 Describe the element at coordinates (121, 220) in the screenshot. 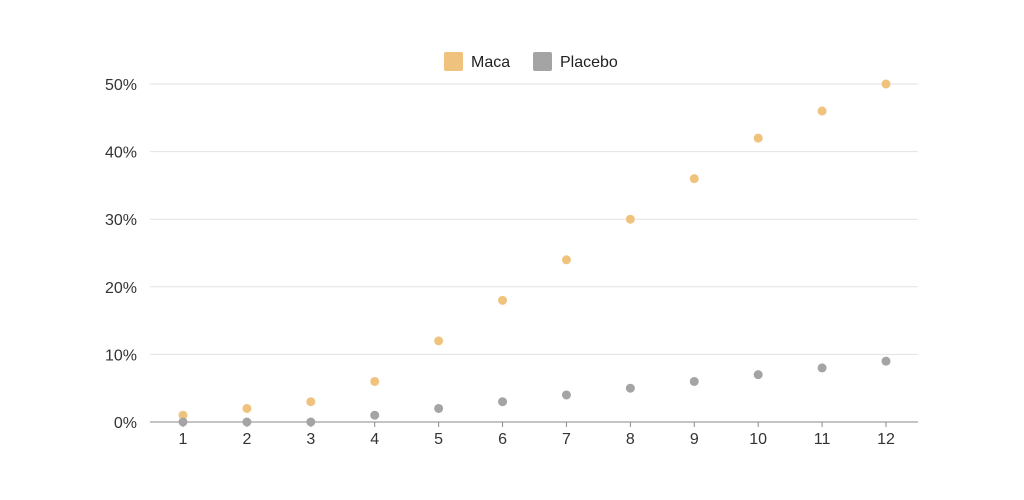

I see `y-tick-label-30: 30%` at that location.